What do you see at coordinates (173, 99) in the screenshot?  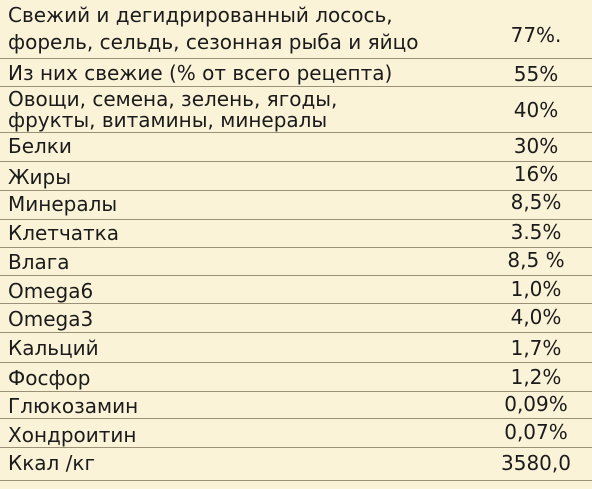 I see `row-label-vegetables-line1: Овощи, семена, зелень, ягоды,` at bounding box center [173, 99].